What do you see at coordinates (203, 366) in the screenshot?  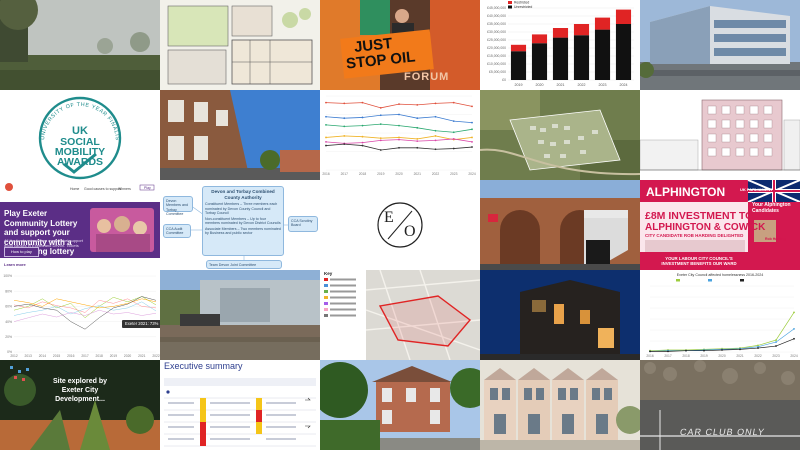 I see `executive-summary-title: Executive summary` at bounding box center [203, 366].